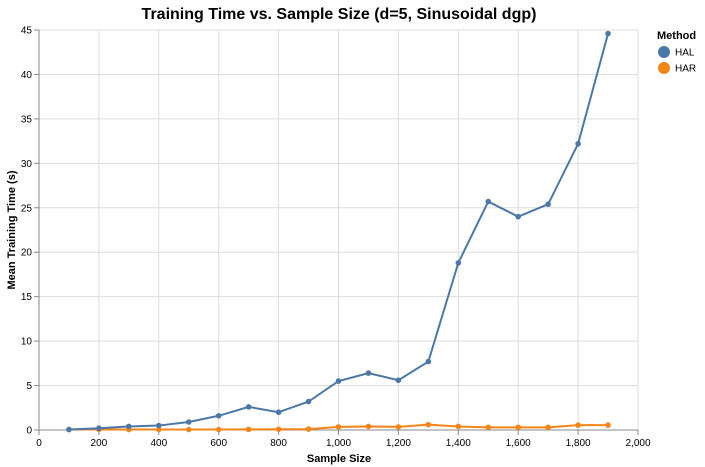 This screenshot has height=467, width=705. I want to click on x-tick-label: 1,000, so click(338, 443).